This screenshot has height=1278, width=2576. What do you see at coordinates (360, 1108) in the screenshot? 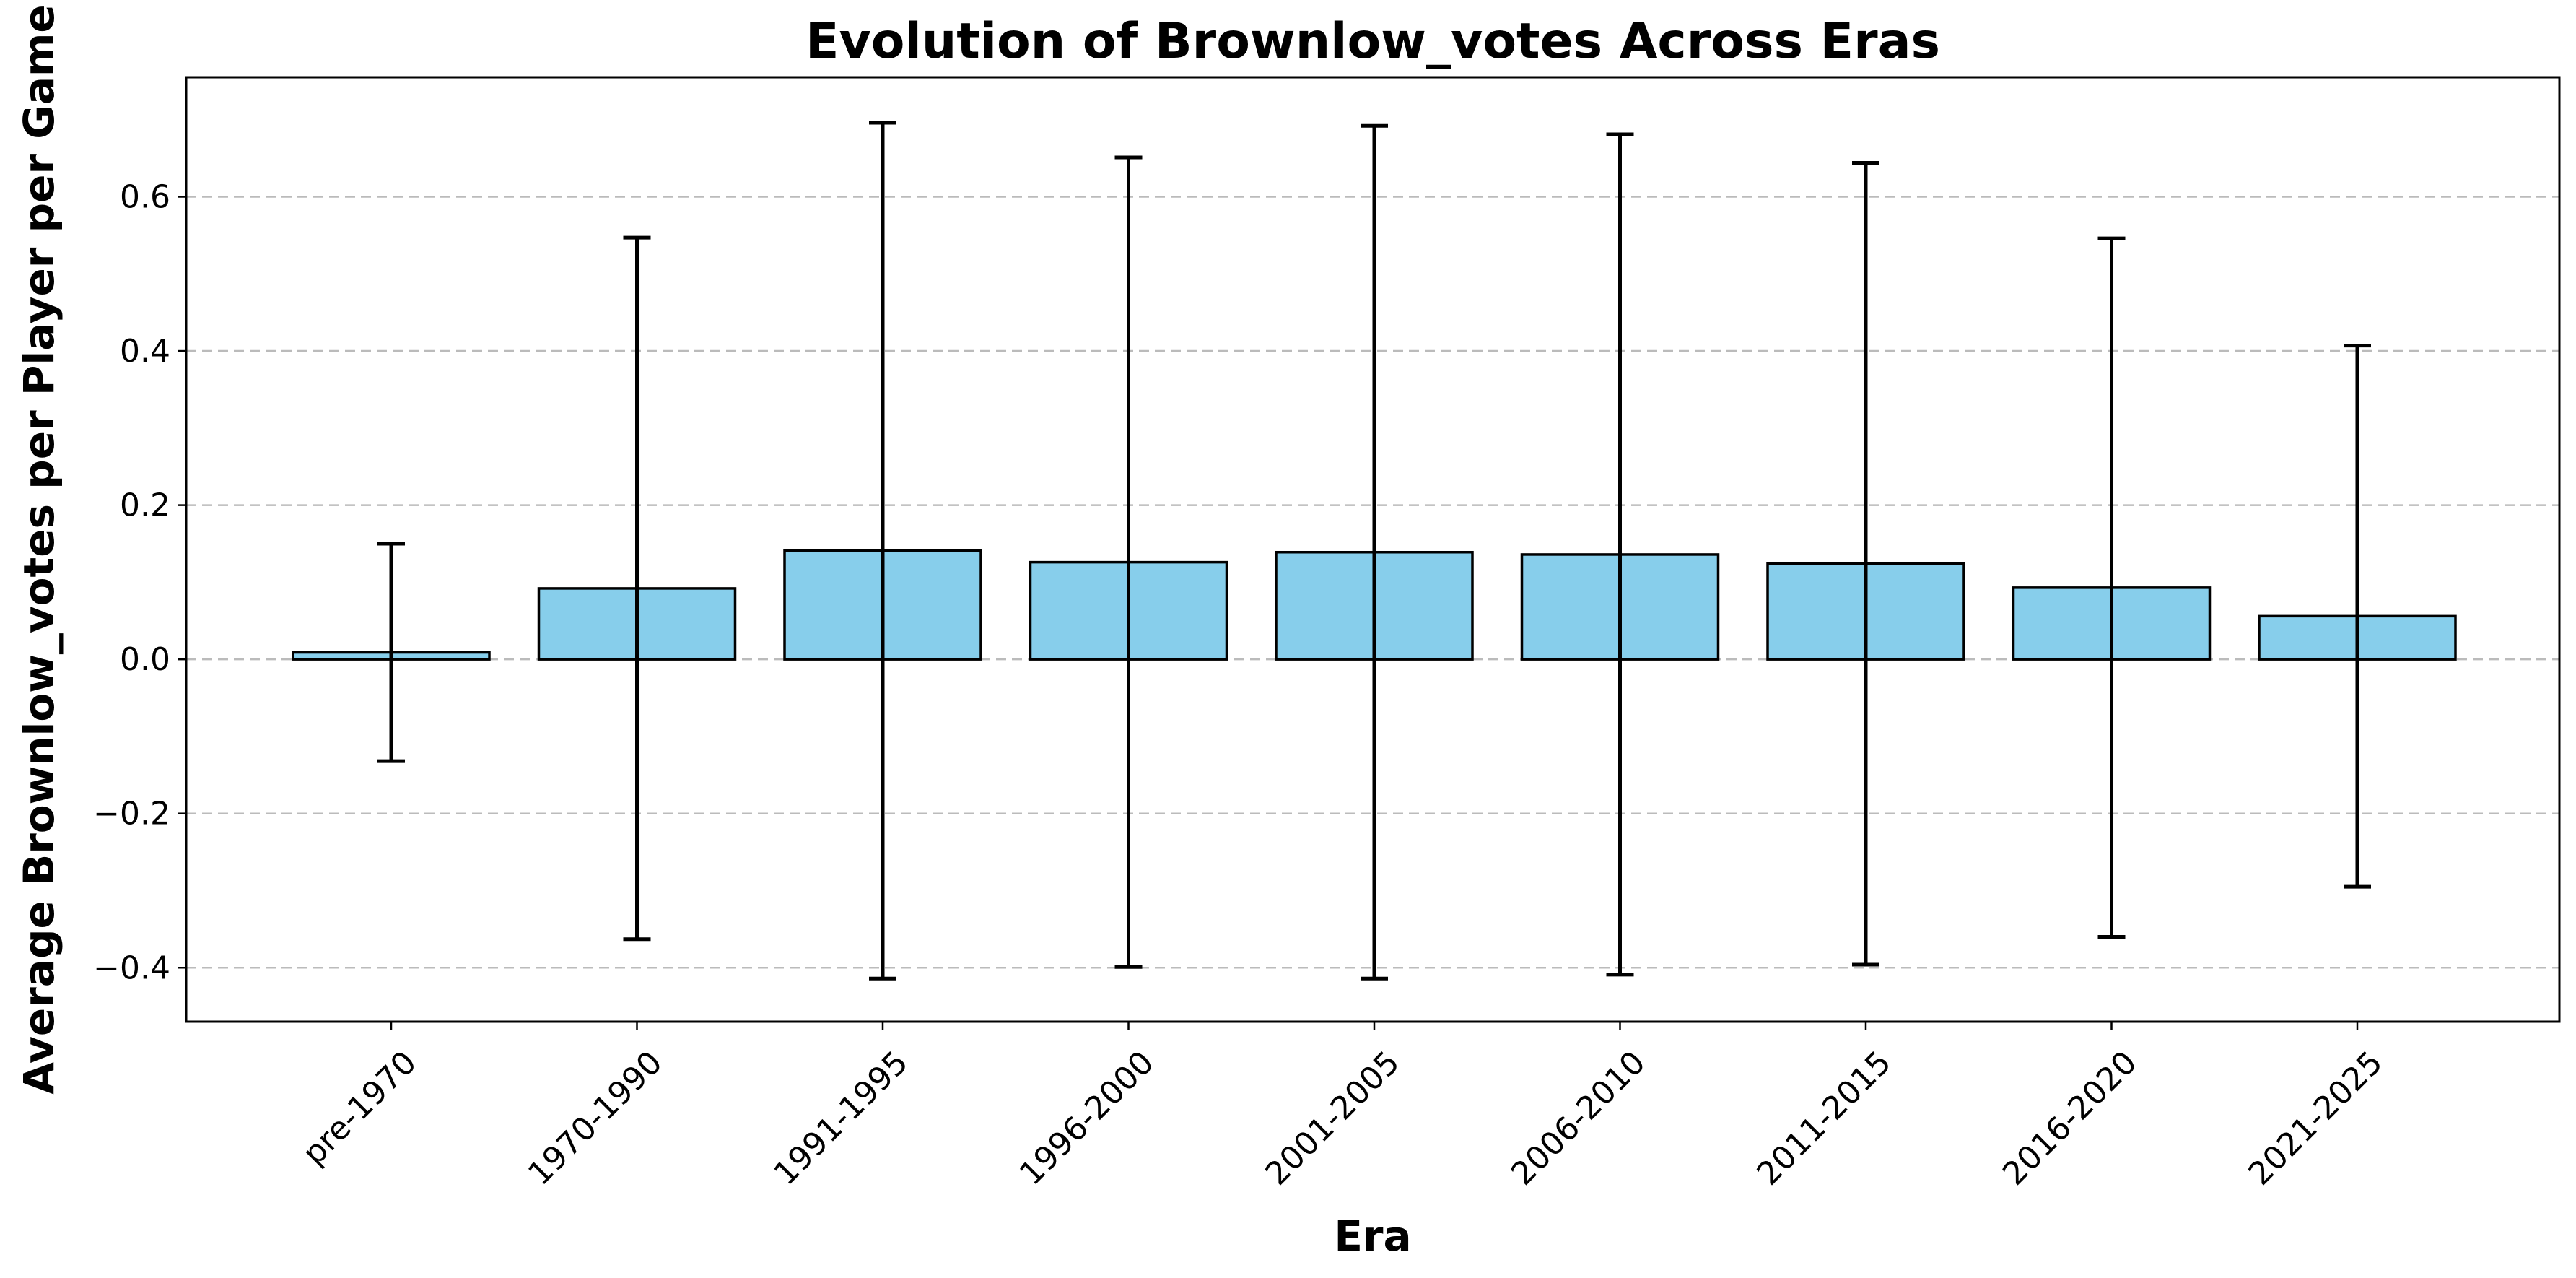
I see `x-tick-label: pre-1970` at bounding box center [360, 1108].